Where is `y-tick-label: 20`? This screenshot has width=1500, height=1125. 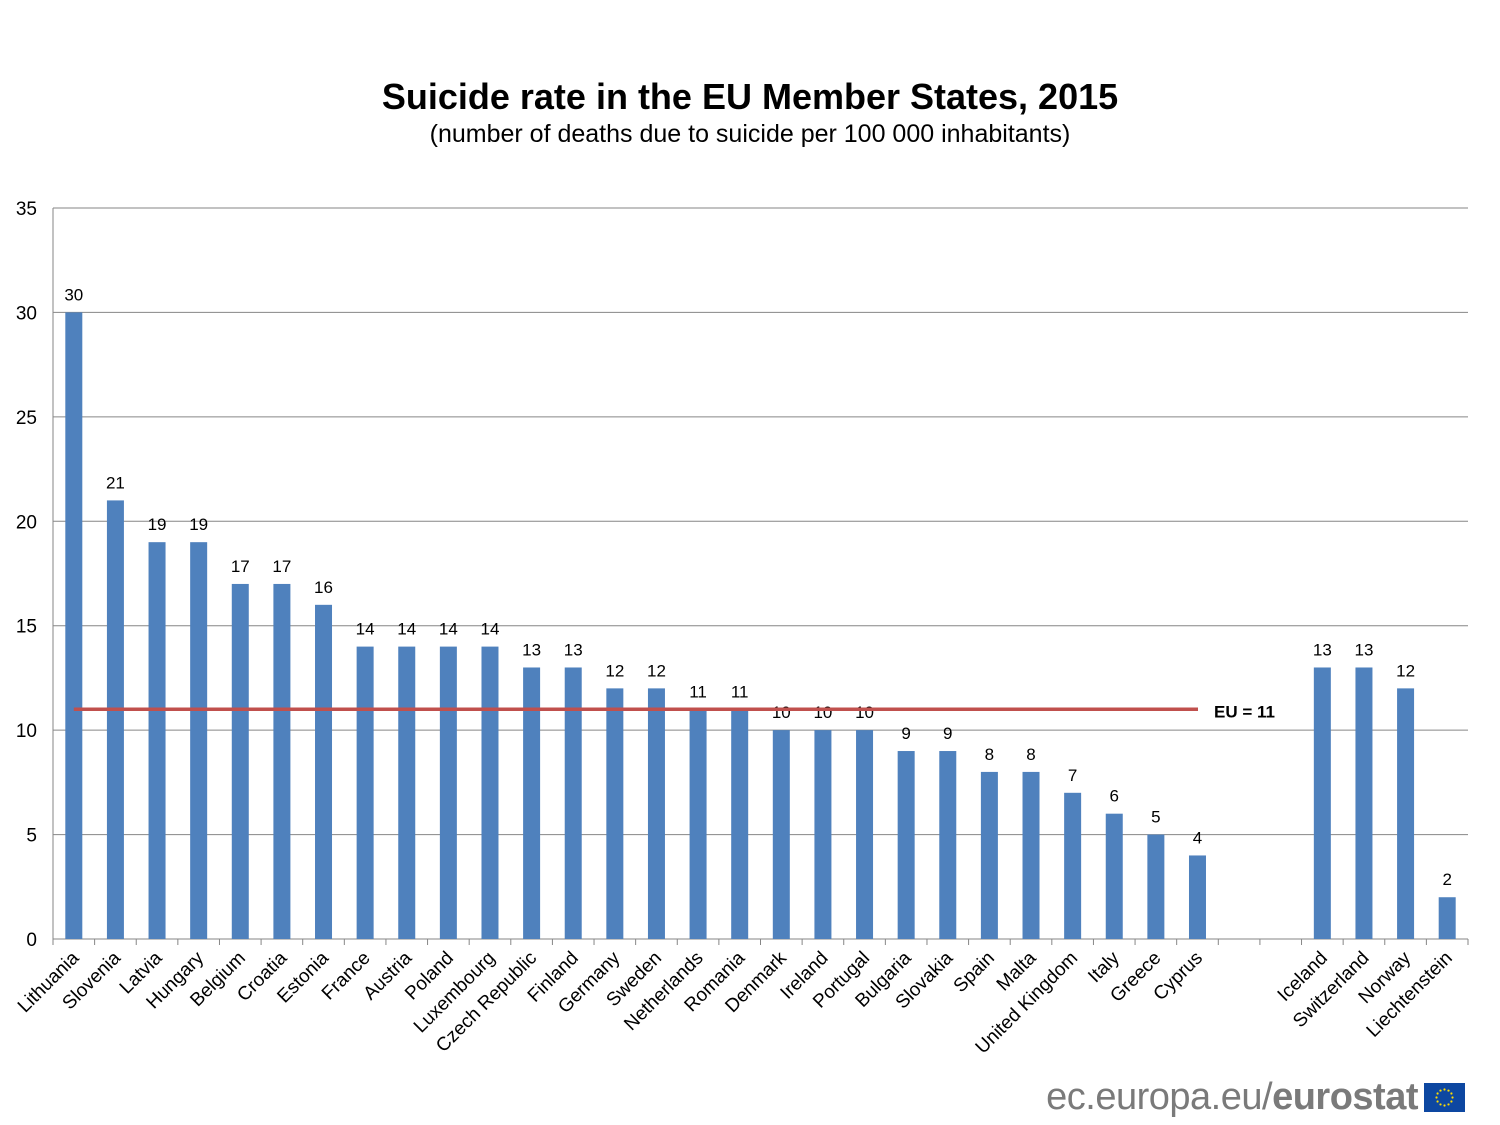 y-tick-label: 20 is located at coordinates (26, 522).